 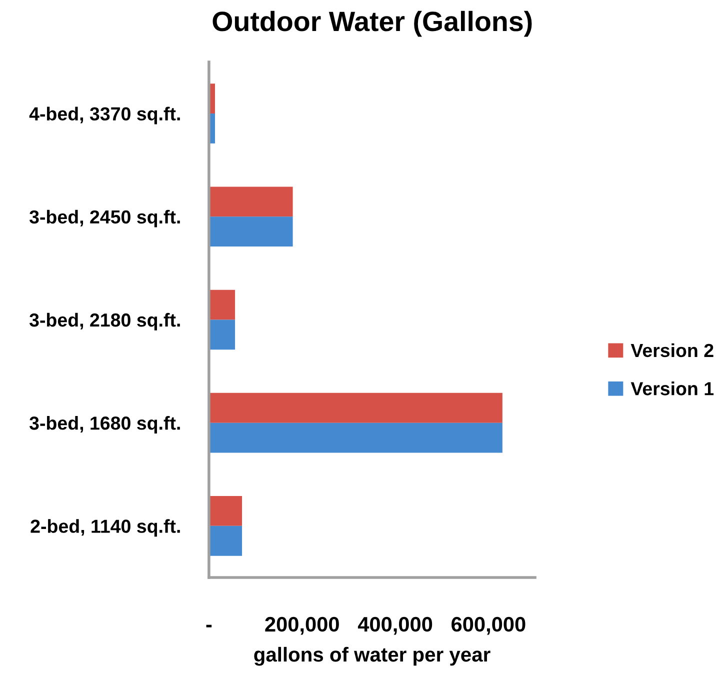 I want to click on x-tick-label: 600,000, so click(x=489, y=625).